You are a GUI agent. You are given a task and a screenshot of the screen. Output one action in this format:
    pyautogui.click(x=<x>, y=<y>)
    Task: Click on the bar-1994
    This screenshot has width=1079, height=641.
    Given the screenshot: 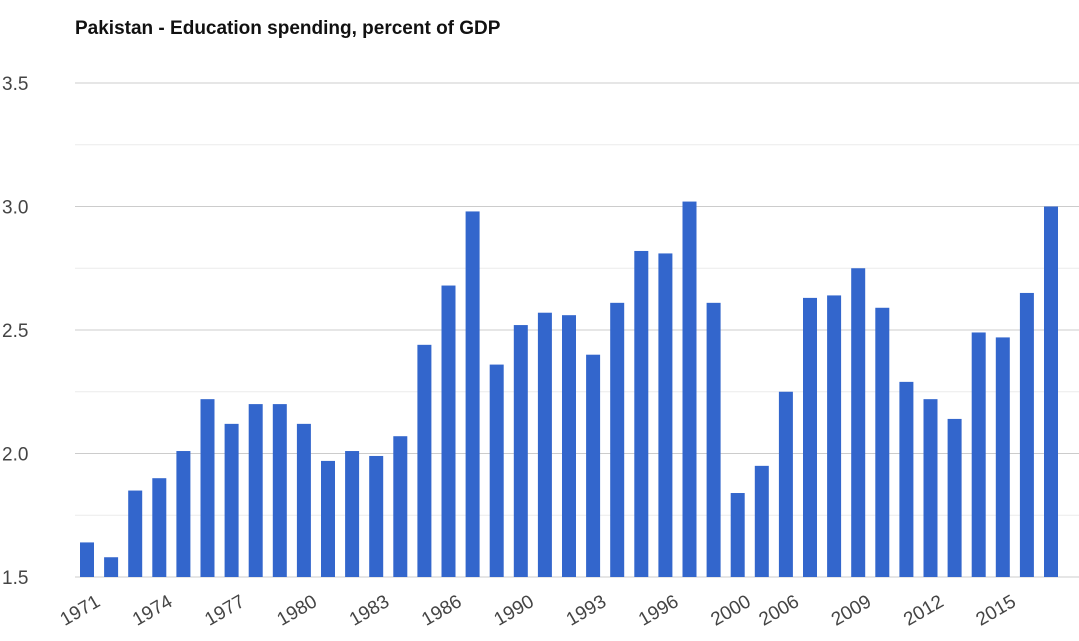 What is the action you would take?
    pyautogui.click(x=617, y=439)
    